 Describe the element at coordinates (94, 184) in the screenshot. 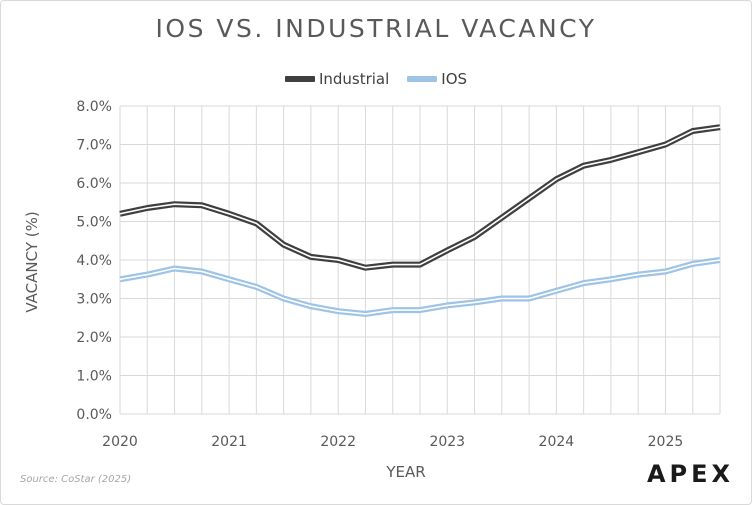

I see `y-tick-label: 6.0%` at that location.